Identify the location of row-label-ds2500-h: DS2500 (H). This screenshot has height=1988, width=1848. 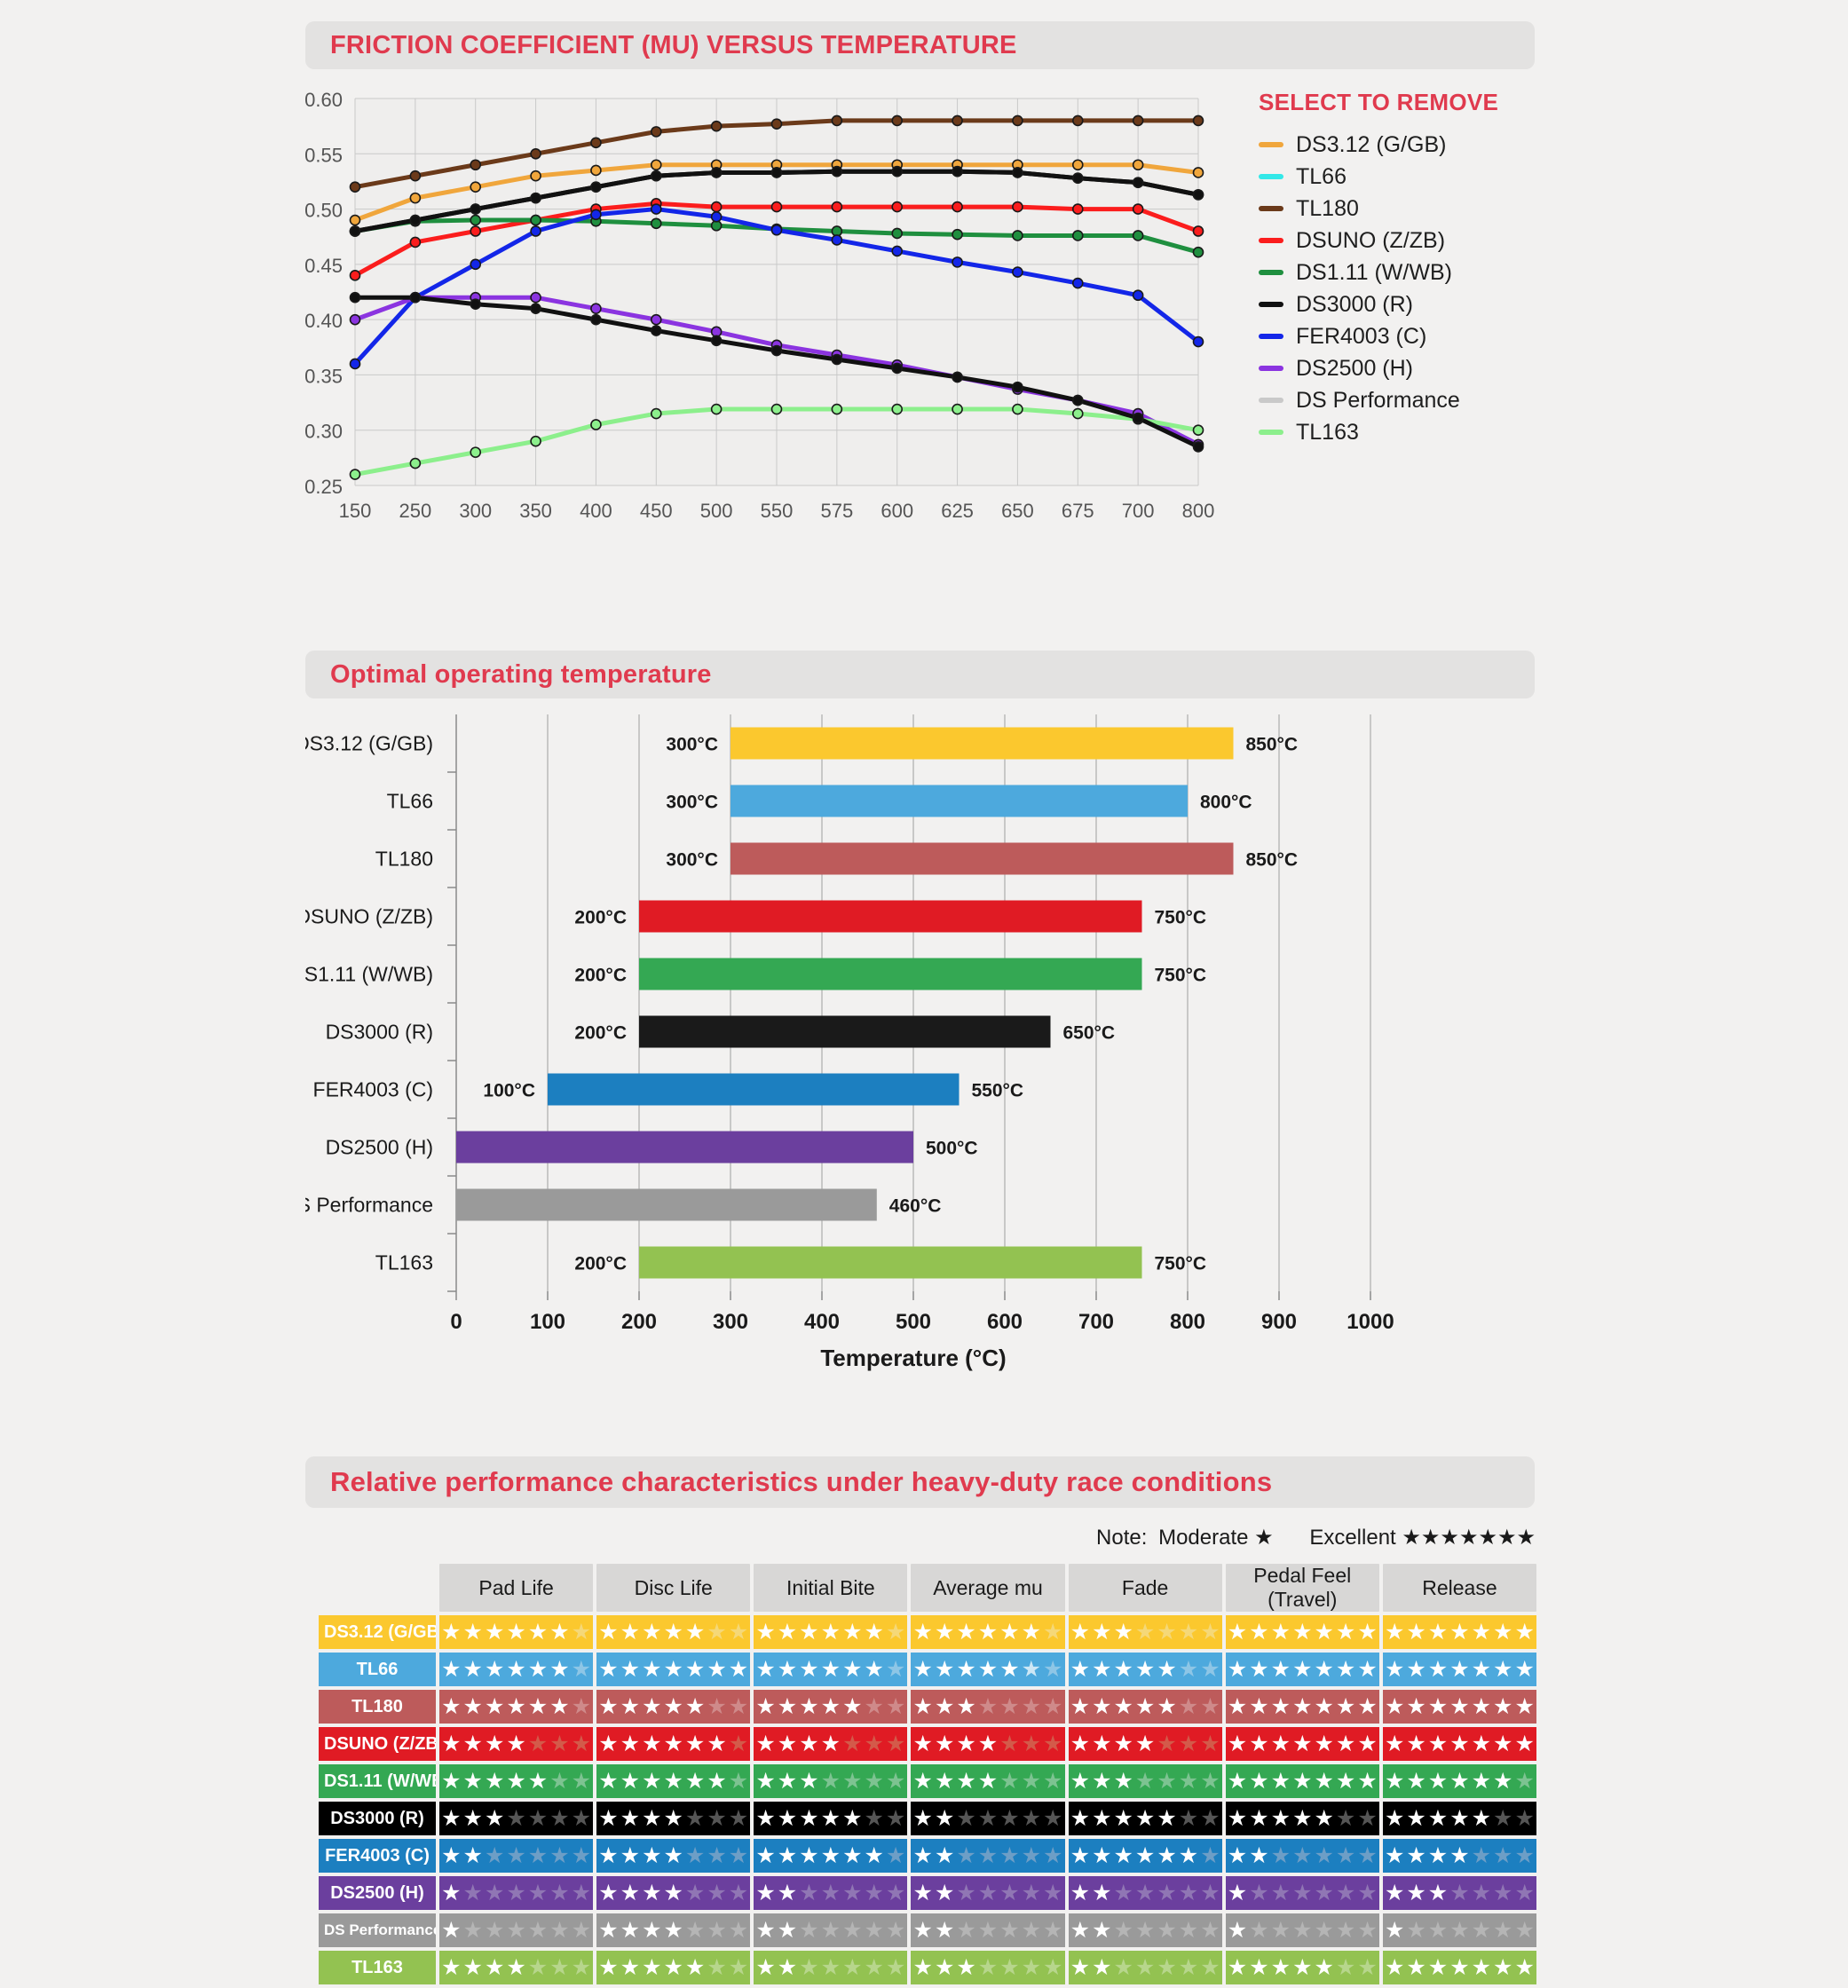
(378, 1893).